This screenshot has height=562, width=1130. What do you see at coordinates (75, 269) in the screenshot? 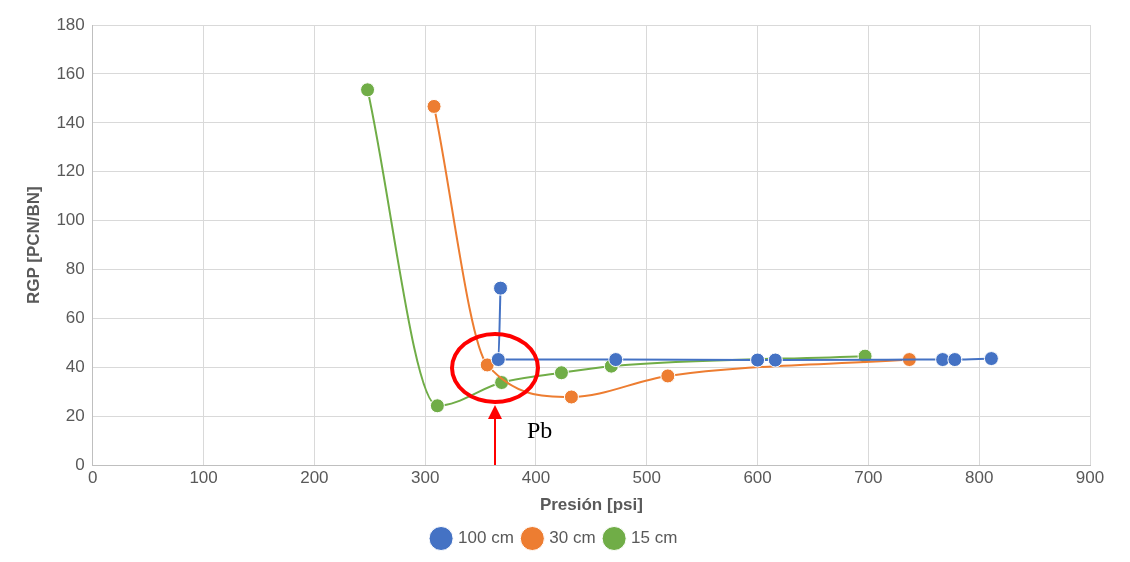
I see `y-tick-label: 80` at bounding box center [75, 269].